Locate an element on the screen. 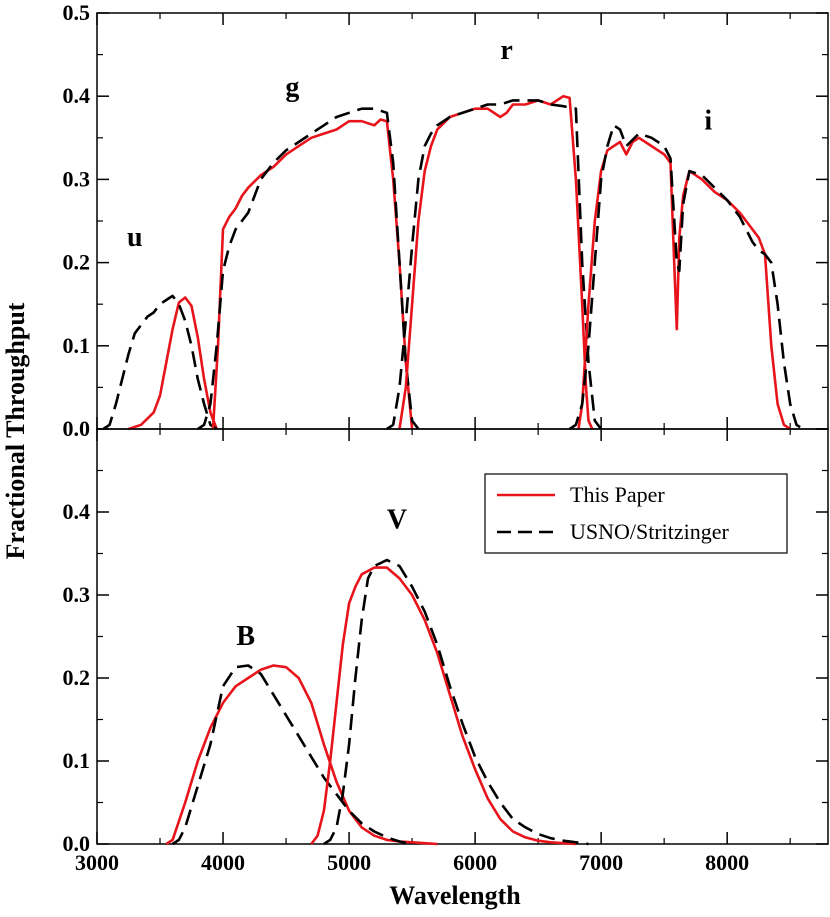 Image resolution: width=830 pixels, height=917 pixels. y-tick-label: 0.5 is located at coordinates (77, 12).